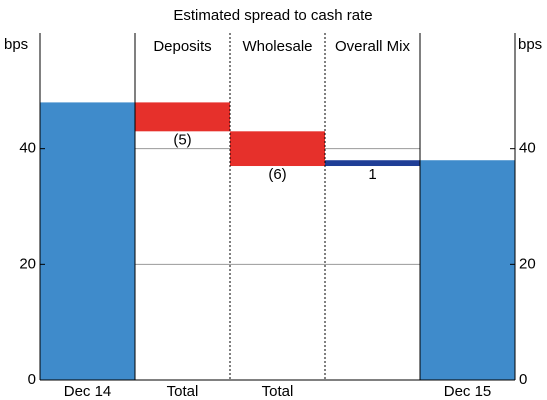  What do you see at coordinates (32, 379) in the screenshot?
I see `y-tick-label: 0` at bounding box center [32, 379].